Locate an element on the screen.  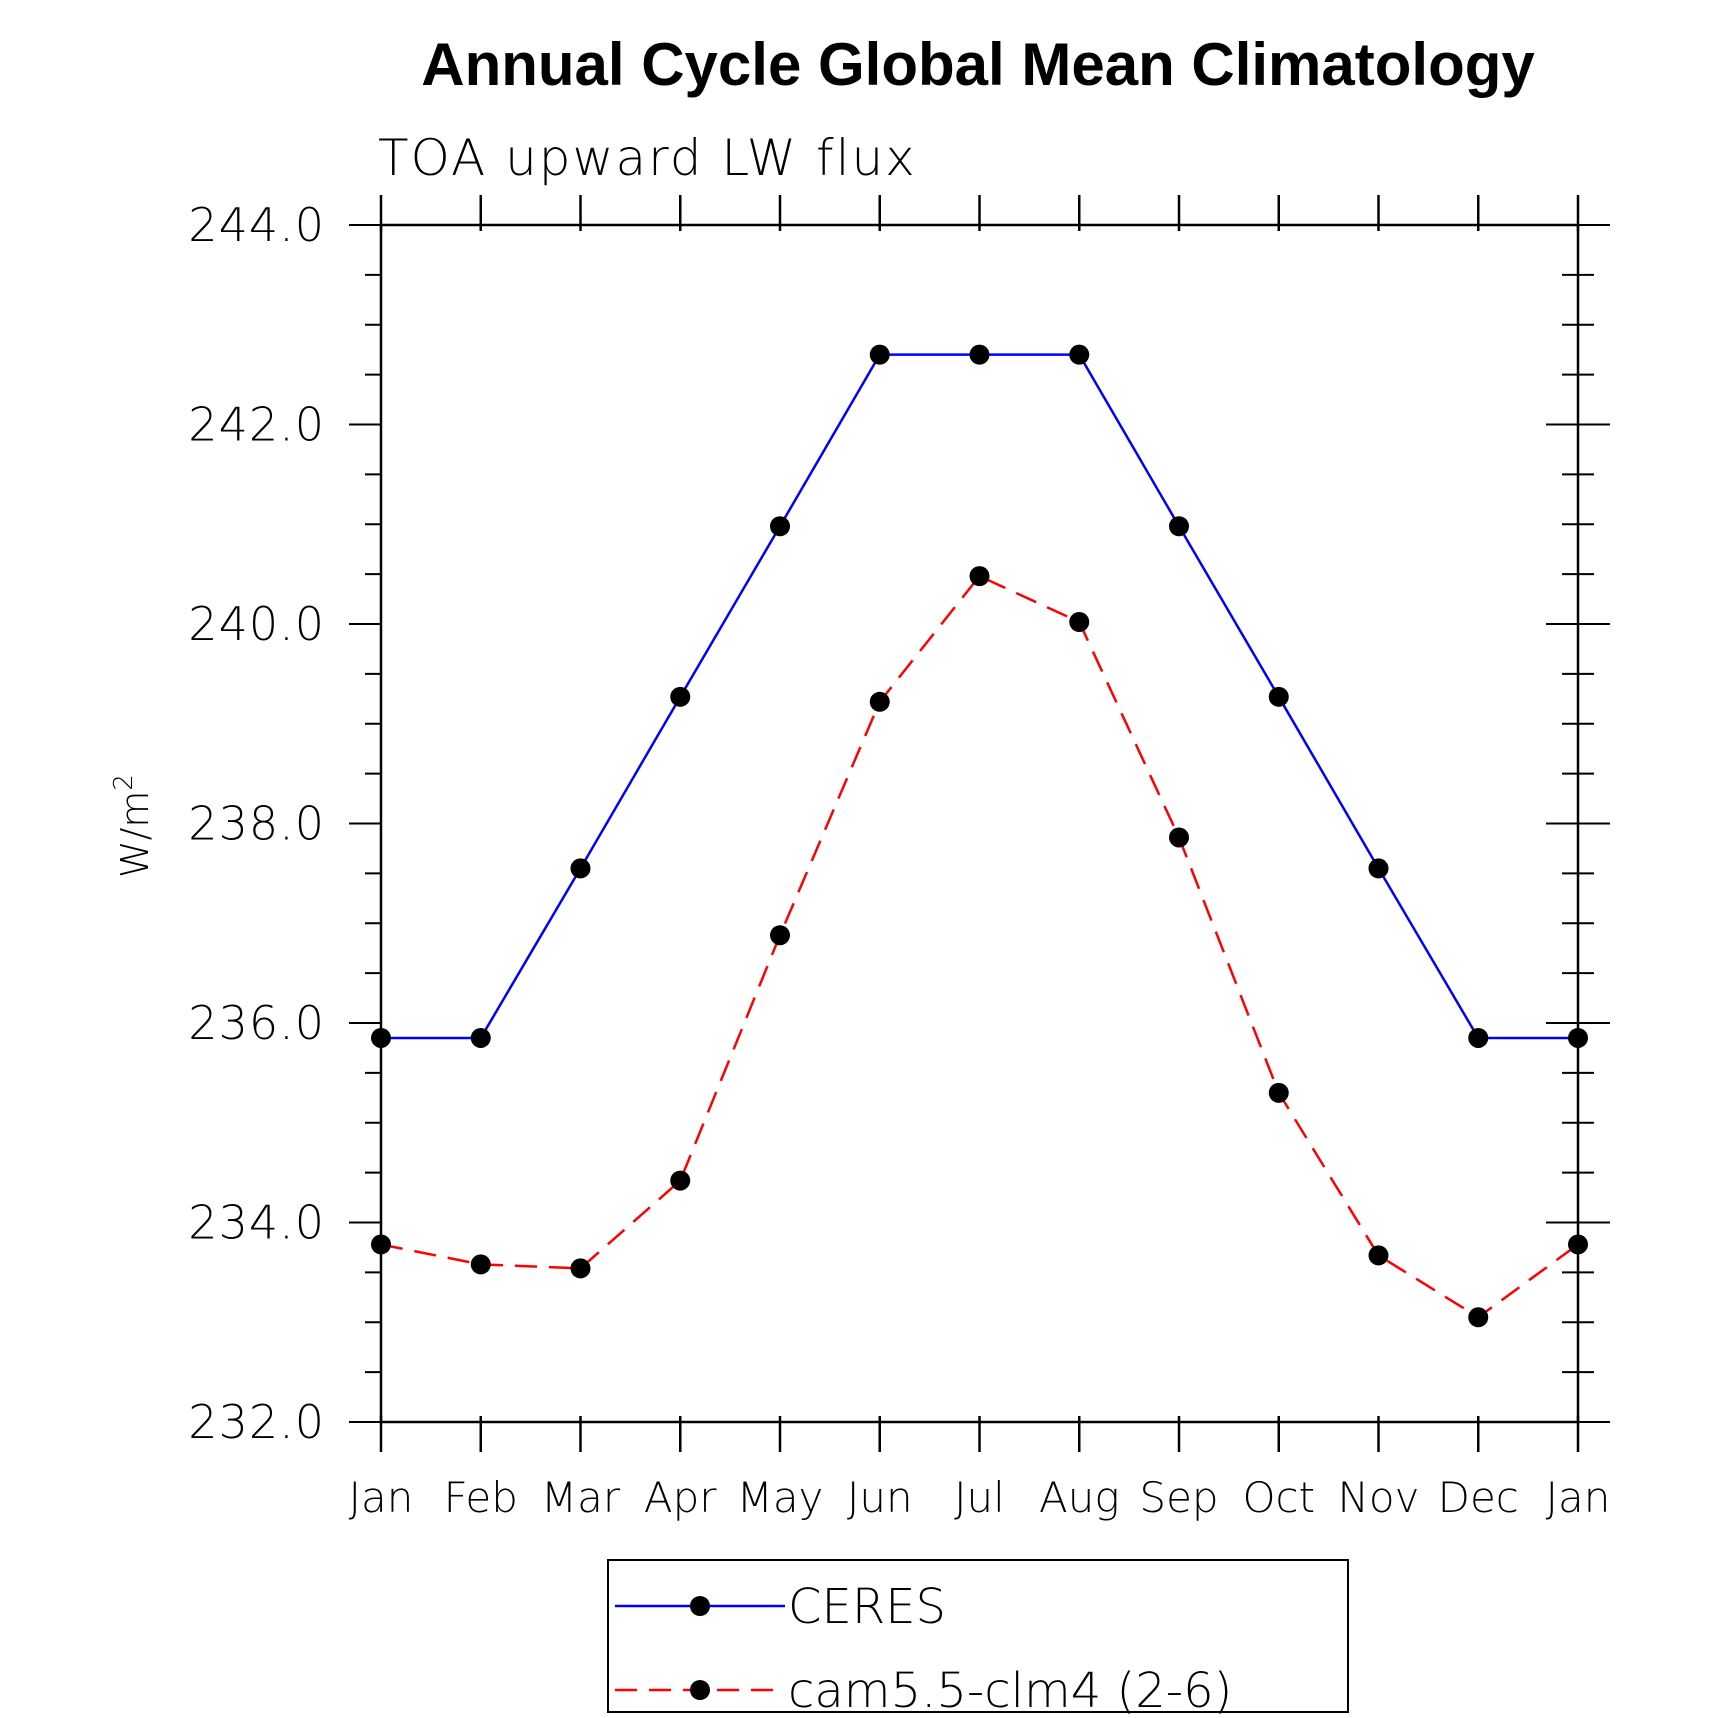
chart-title: Annual Cycle Global Mean Climatology is located at coordinates (978, 64).